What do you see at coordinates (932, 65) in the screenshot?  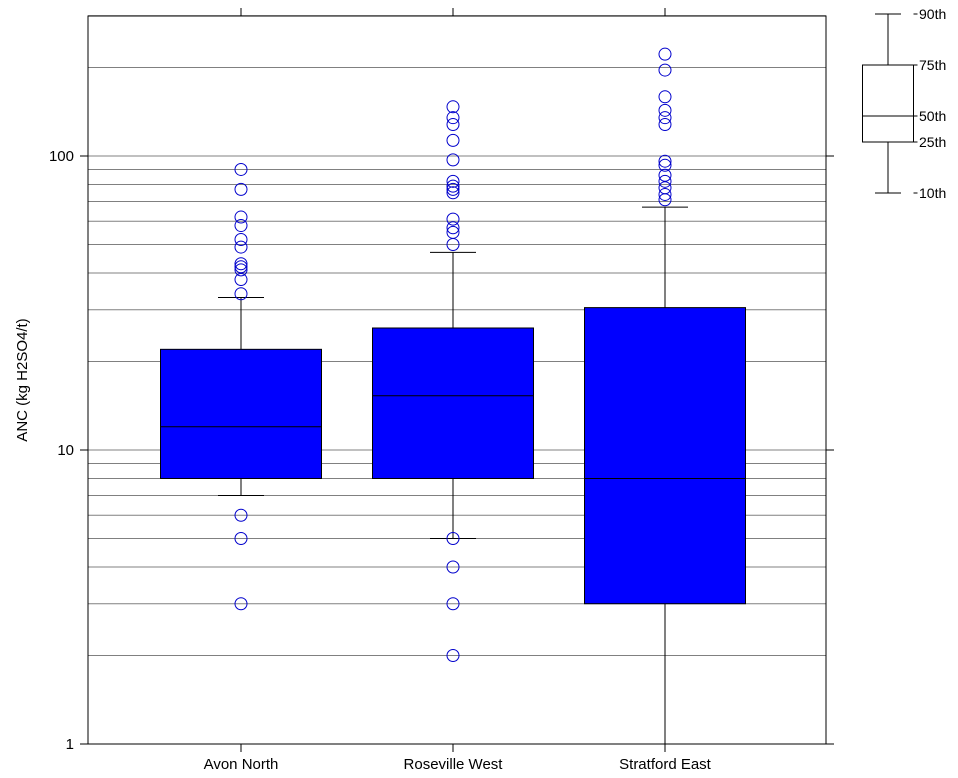 I see `legend-label: 75th` at bounding box center [932, 65].